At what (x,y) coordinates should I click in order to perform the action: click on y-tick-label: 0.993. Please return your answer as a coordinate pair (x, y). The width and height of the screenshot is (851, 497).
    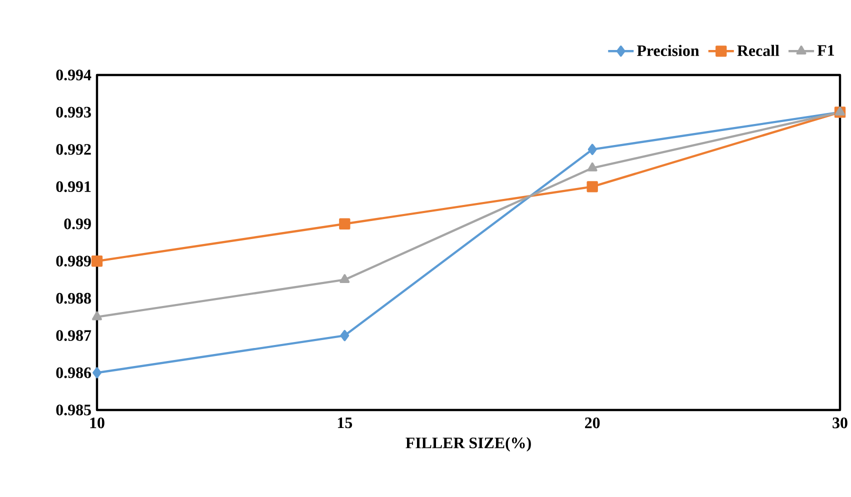
    Looking at the image, I should click on (73, 112).